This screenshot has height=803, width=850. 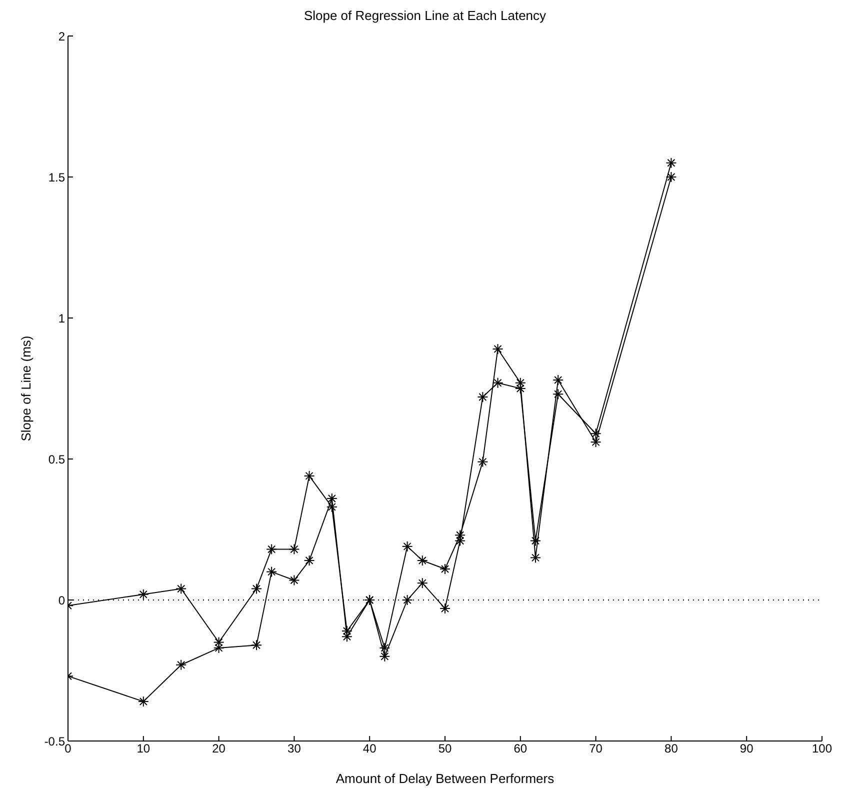 I want to click on y-axis-title: Slope of Line (ms), so click(x=26, y=389).